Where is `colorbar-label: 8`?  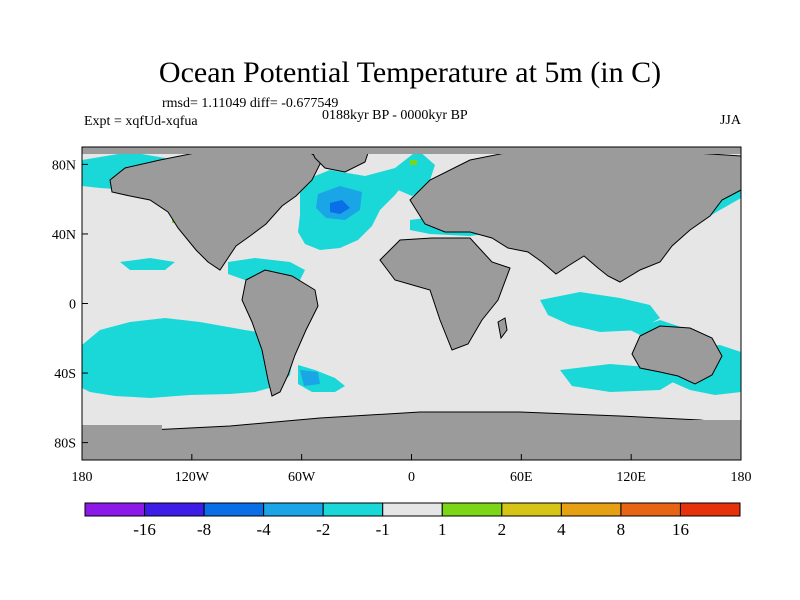 colorbar-label: 8 is located at coordinates (621, 529).